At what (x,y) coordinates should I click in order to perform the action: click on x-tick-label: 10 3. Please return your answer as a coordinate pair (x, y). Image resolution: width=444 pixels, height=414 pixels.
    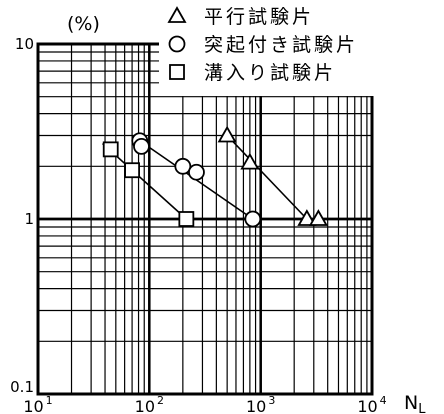
    Looking at the image, I should click on (260, 404).